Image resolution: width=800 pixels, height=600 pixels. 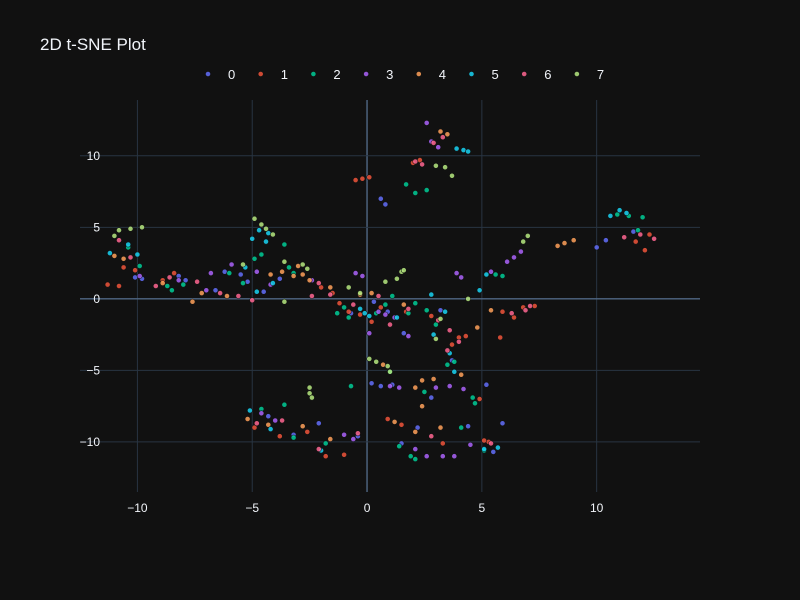 What do you see at coordinates (325, 74) in the screenshot?
I see `legend-item-2: 2` at bounding box center [325, 74].